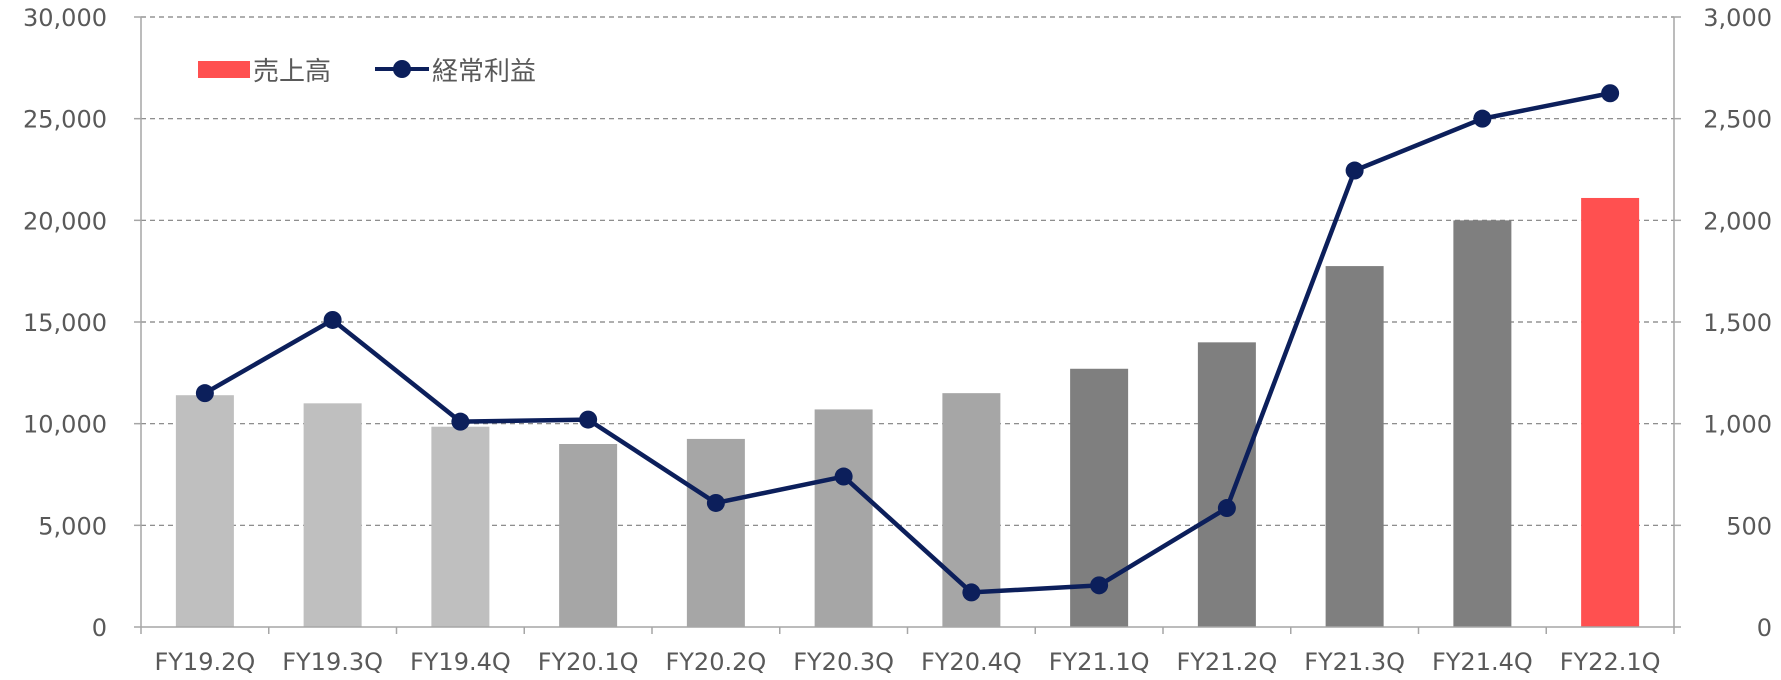 This screenshot has width=1781, height=680. What do you see at coordinates (715, 532) in the screenshot?
I see `bar-fy20-2q` at bounding box center [715, 532].